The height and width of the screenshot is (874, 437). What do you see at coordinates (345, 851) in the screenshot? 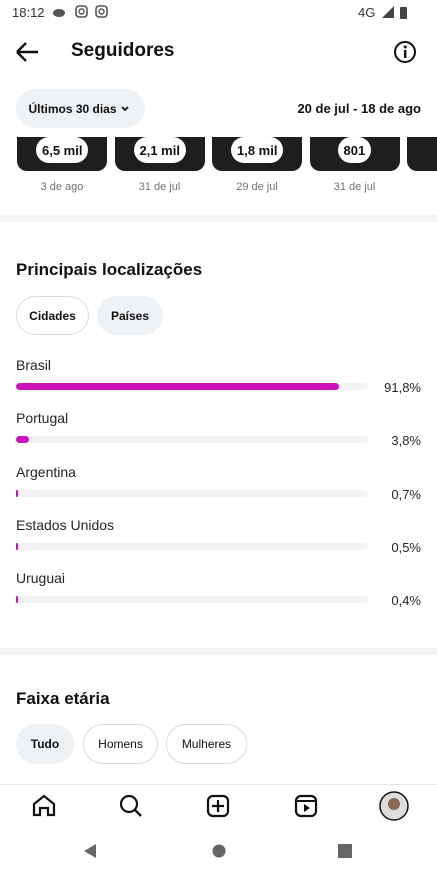
I see `sys-recent` at bounding box center [345, 851].